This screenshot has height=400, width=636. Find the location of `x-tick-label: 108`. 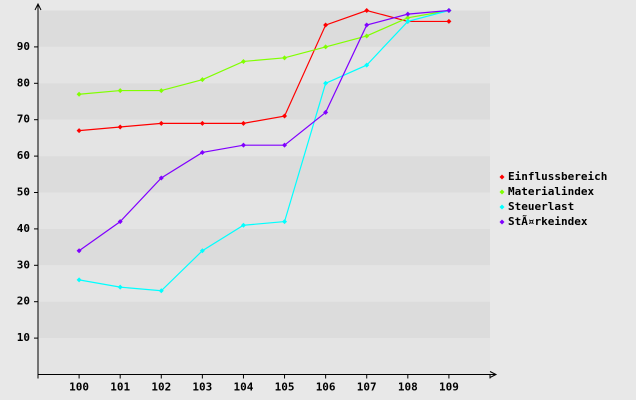

x-tick-label: 108 is located at coordinates (408, 387).